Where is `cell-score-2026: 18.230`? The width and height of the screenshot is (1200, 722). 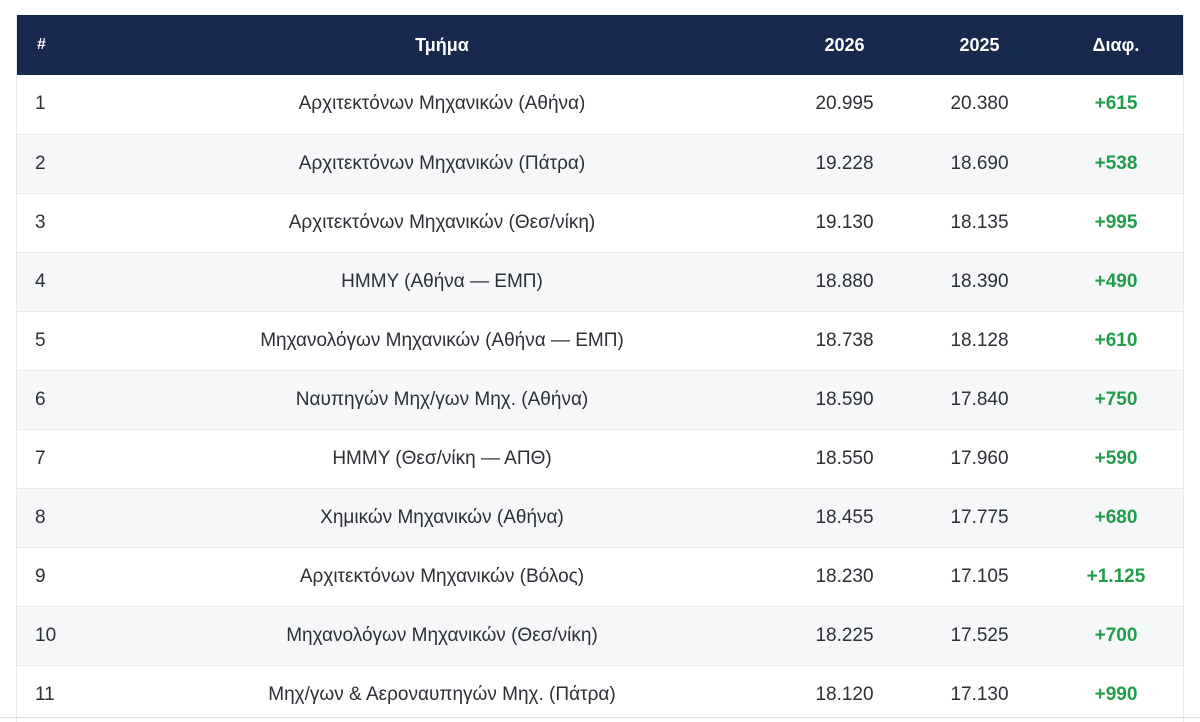 cell-score-2026: 18.230 is located at coordinates (844, 576).